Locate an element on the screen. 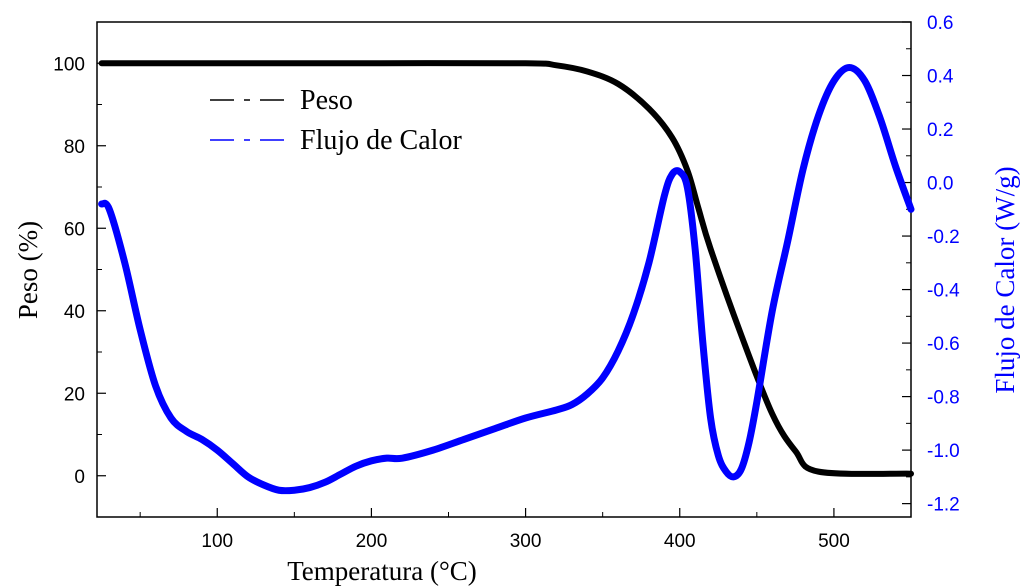  legend-label-flujo: Flujo de Calor is located at coordinates (381, 140).